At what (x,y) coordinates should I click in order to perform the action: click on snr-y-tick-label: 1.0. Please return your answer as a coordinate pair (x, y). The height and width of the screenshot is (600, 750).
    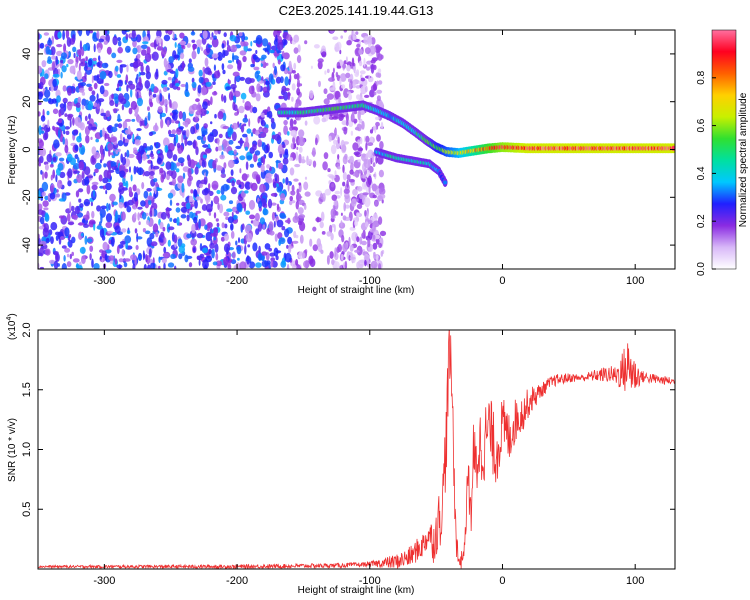
    Looking at the image, I should click on (27, 449).